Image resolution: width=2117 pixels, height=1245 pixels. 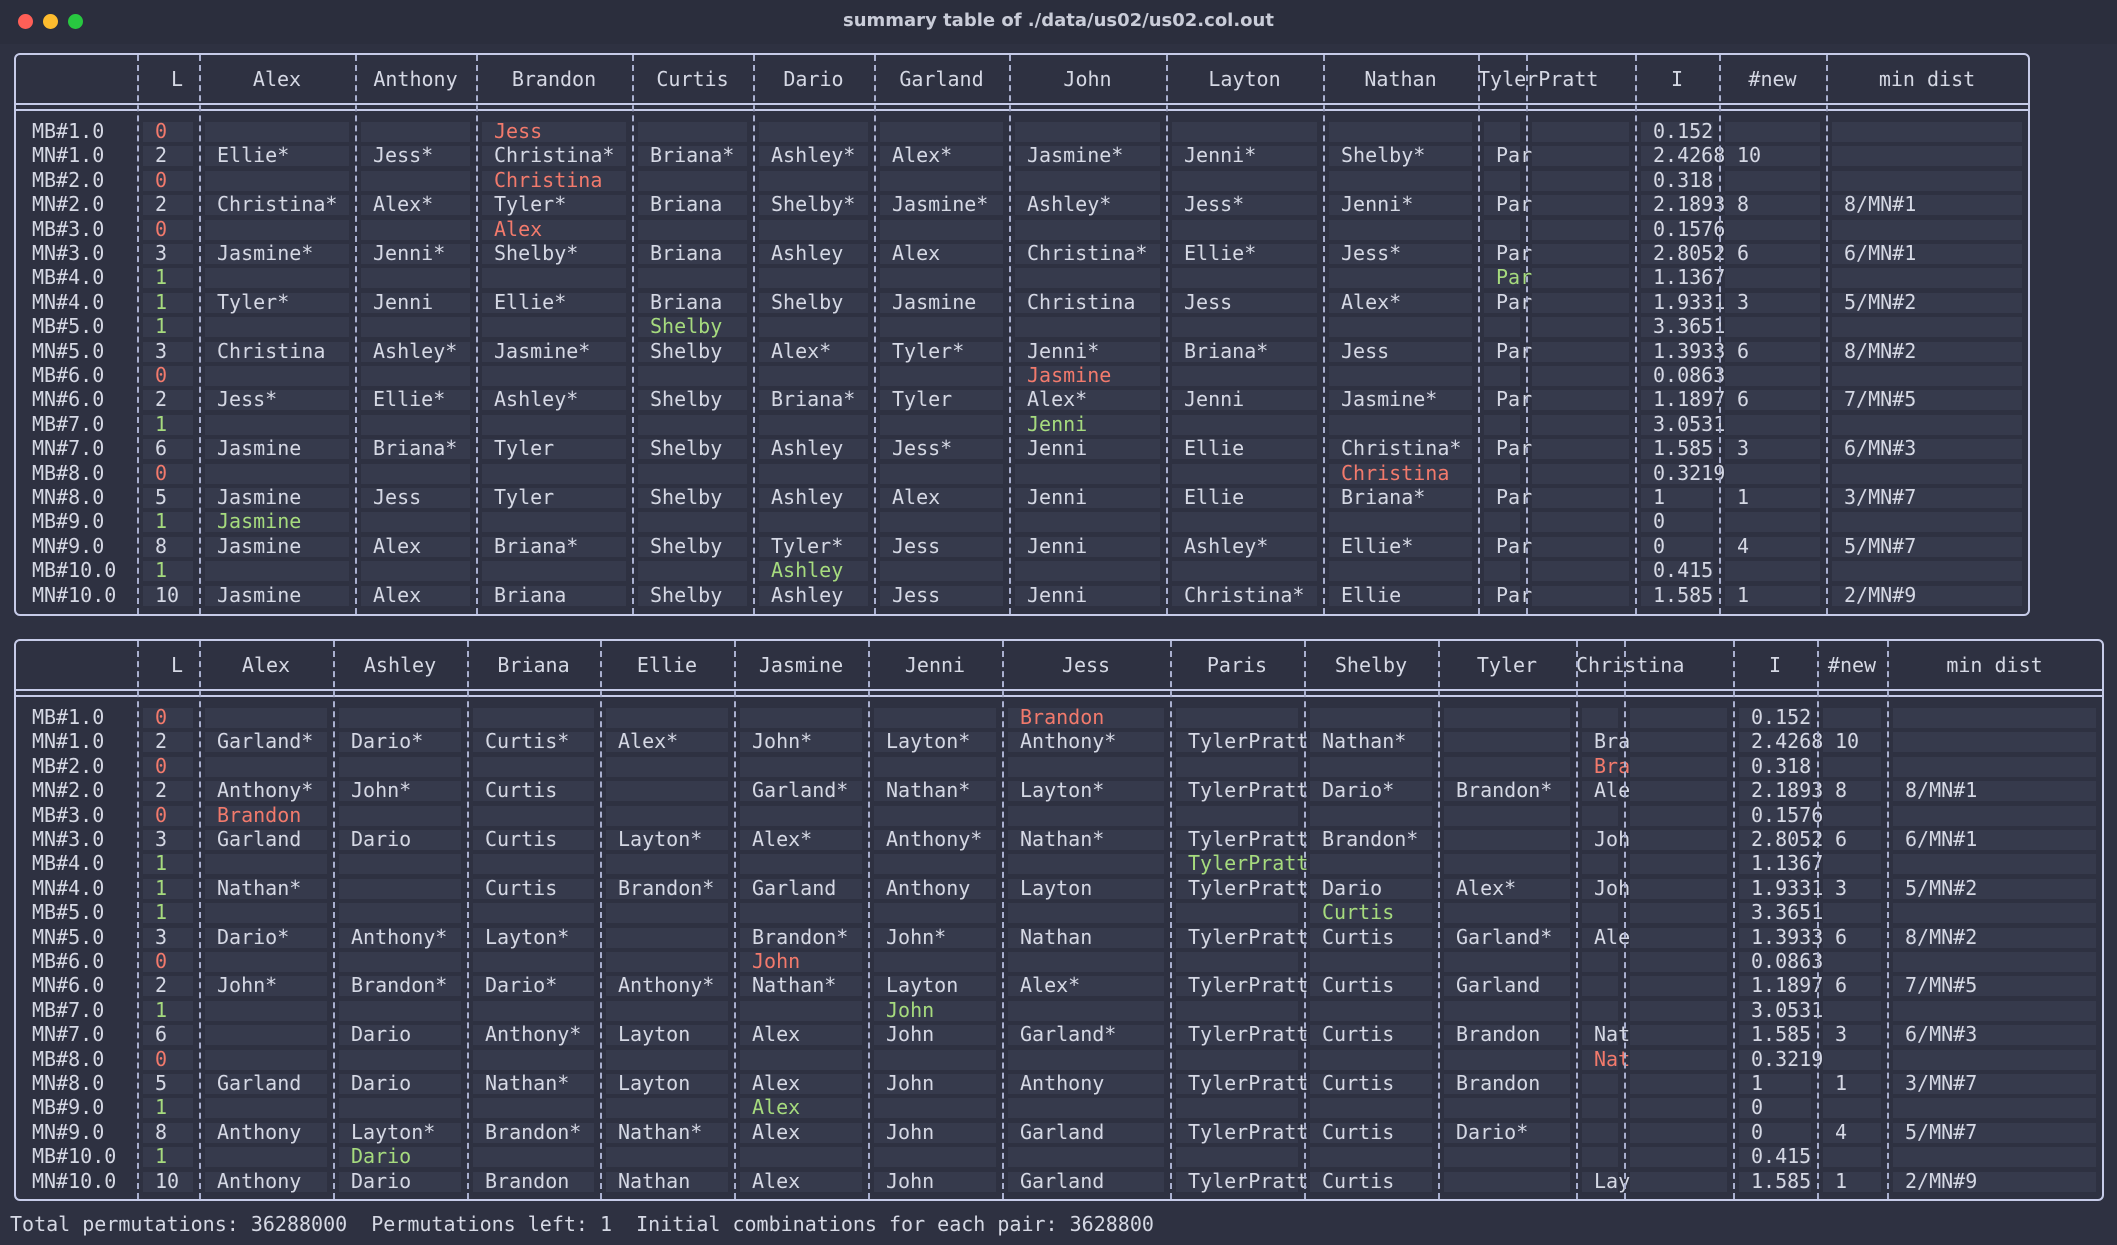 I want to click on column-header-jenni: Jenni, so click(x=935, y=665).